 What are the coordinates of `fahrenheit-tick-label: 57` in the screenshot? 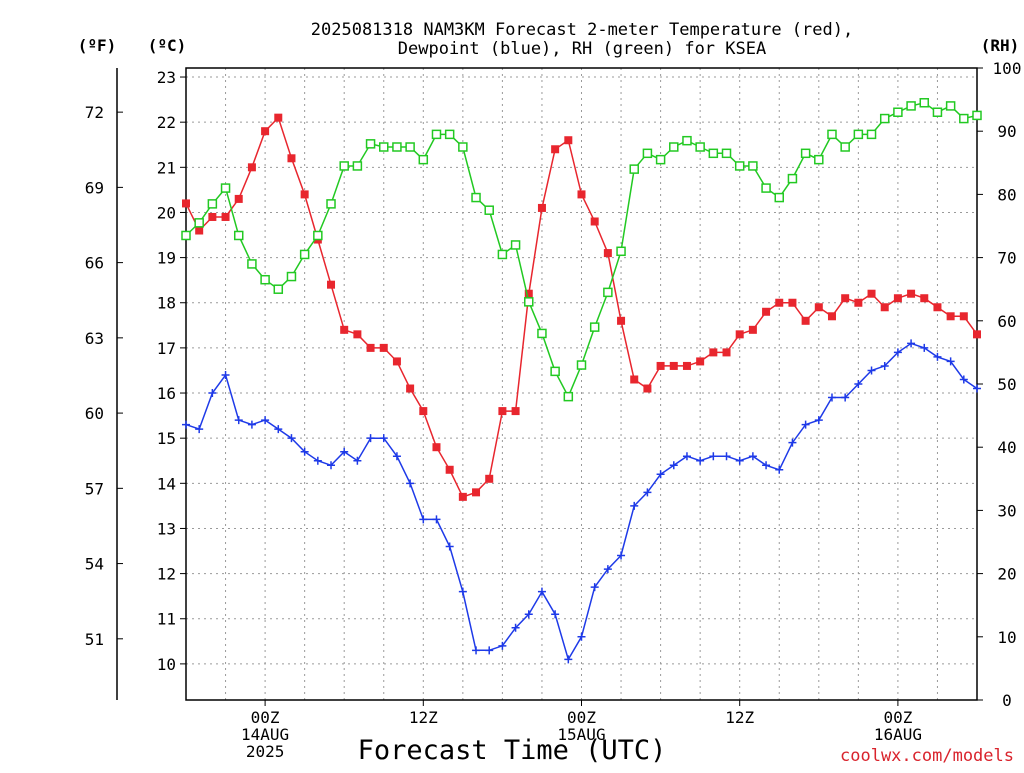 It's located at (94, 488).